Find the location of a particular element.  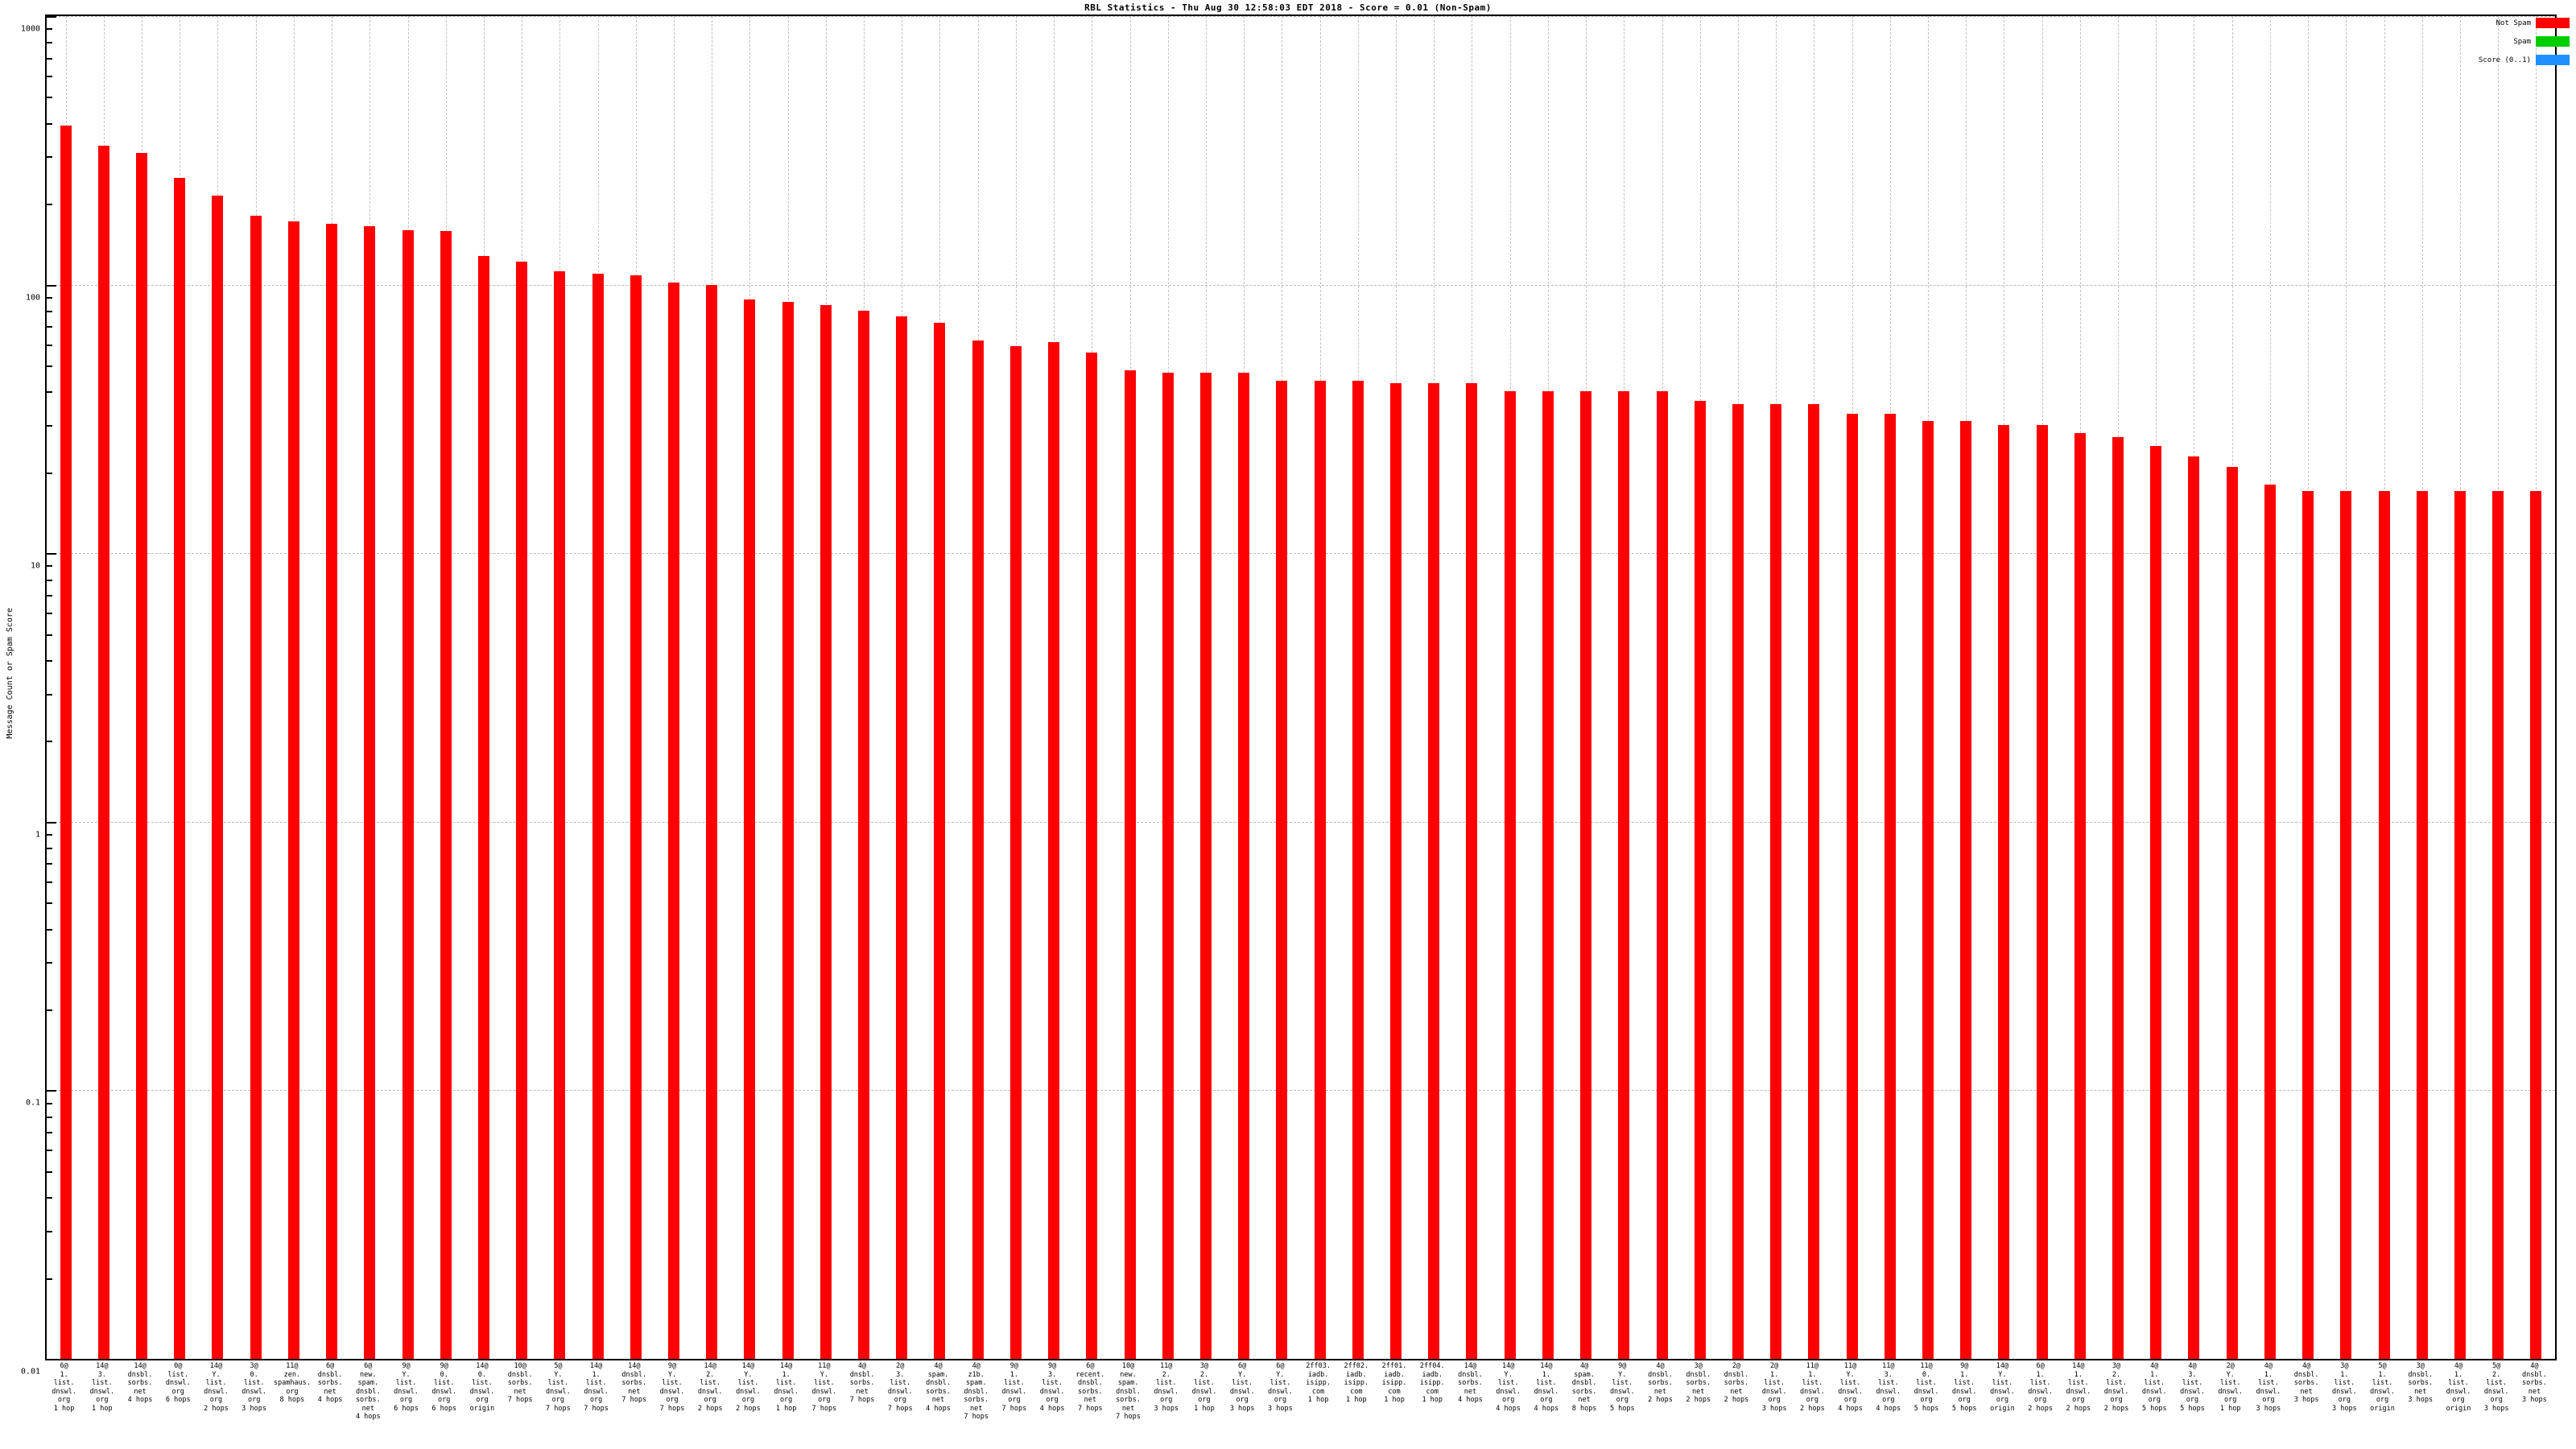

x-axis-tick-label: 6@ 1. list. dnswl. org 1 hop is located at coordinates (64, 1387).